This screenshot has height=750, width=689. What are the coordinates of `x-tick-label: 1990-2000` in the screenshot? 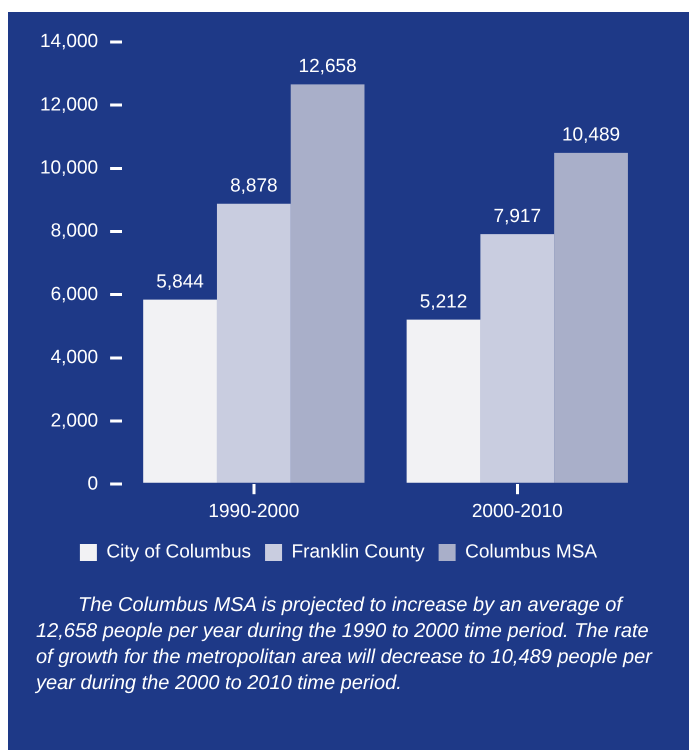 It's located at (254, 511).